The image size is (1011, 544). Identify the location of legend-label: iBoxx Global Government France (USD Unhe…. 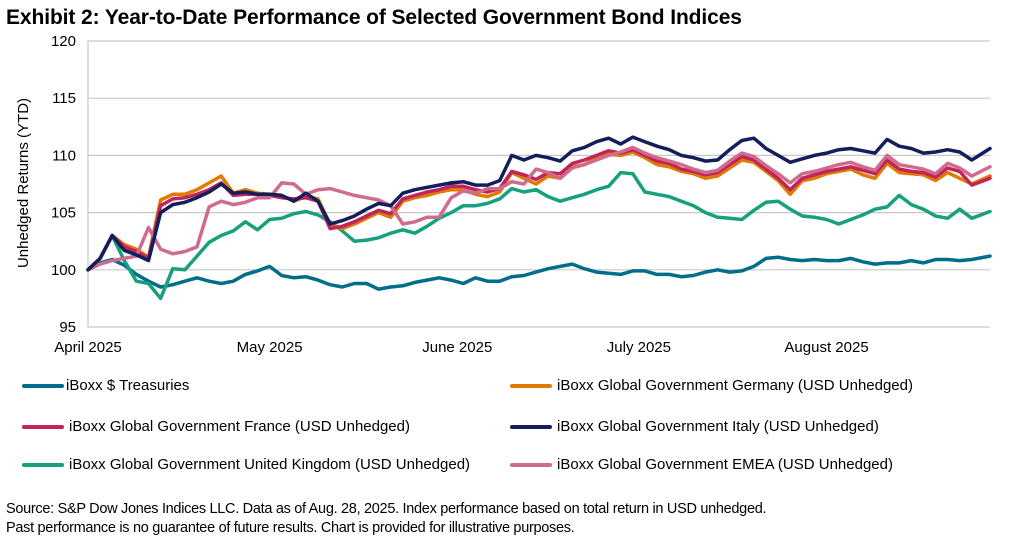
(239, 426).